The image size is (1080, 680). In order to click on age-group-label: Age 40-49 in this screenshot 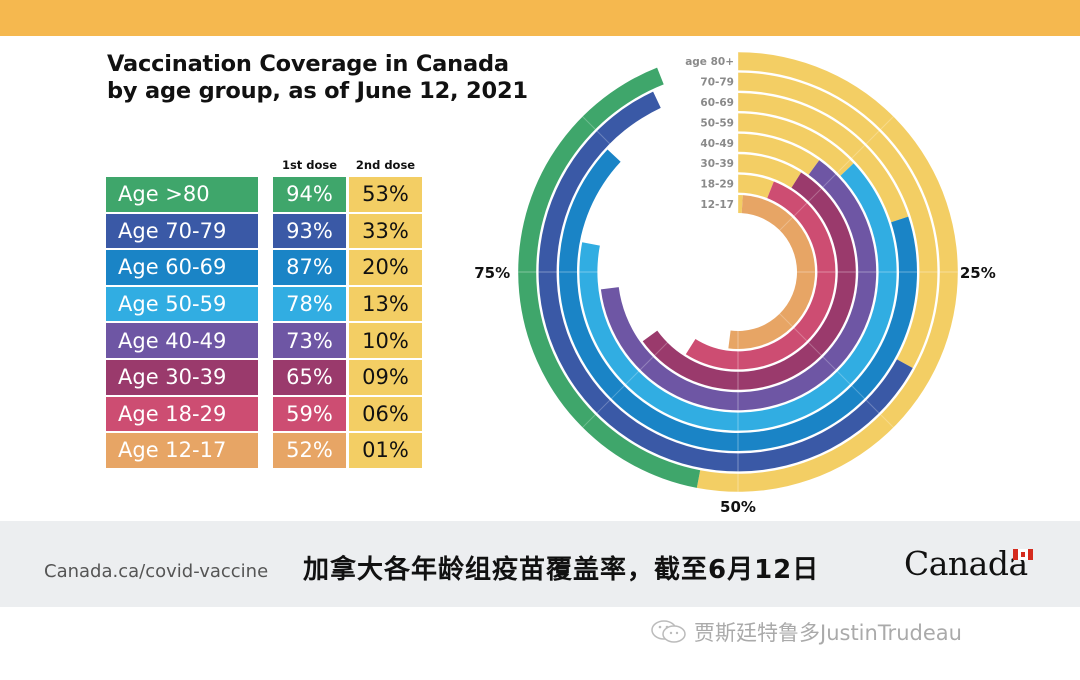, I will do `click(182, 340)`.